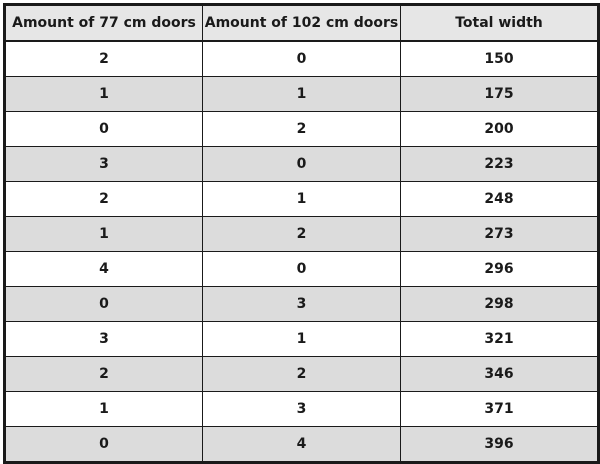  What do you see at coordinates (499, 129) in the screenshot?
I see `cell-total-width: 200` at bounding box center [499, 129].